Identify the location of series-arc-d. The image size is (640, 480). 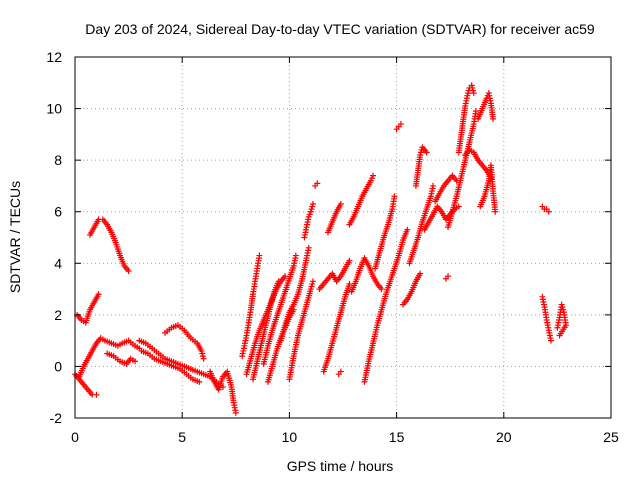
(109, 357).